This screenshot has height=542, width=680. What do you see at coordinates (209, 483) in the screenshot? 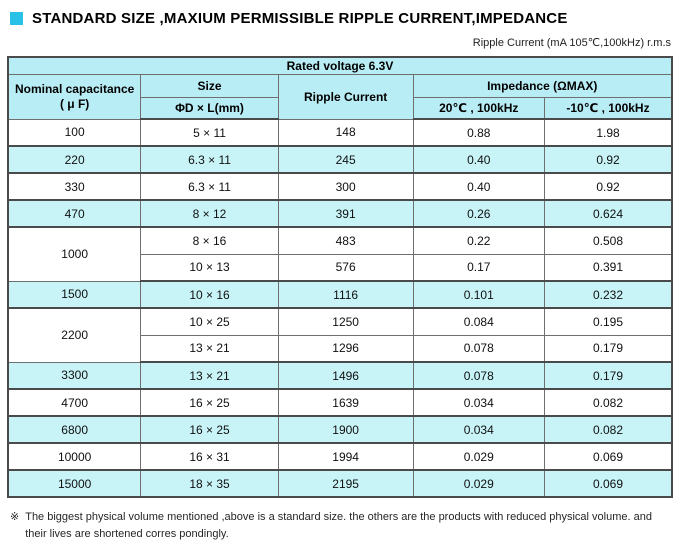
I see `cell-size: 18 × 35` at bounding box center [209, 483].